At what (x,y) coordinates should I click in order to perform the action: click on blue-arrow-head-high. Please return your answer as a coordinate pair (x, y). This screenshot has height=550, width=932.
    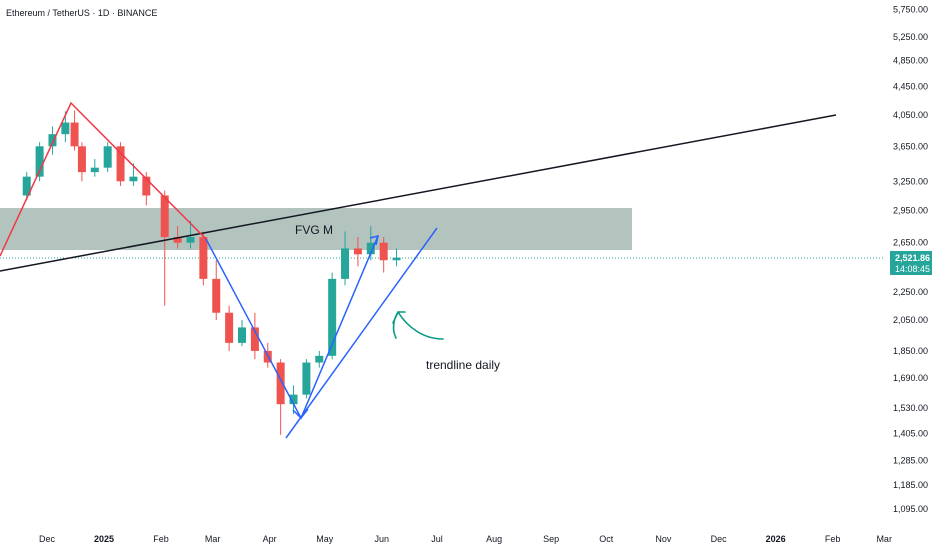
    Looking at the image, I should click on (374, 240).